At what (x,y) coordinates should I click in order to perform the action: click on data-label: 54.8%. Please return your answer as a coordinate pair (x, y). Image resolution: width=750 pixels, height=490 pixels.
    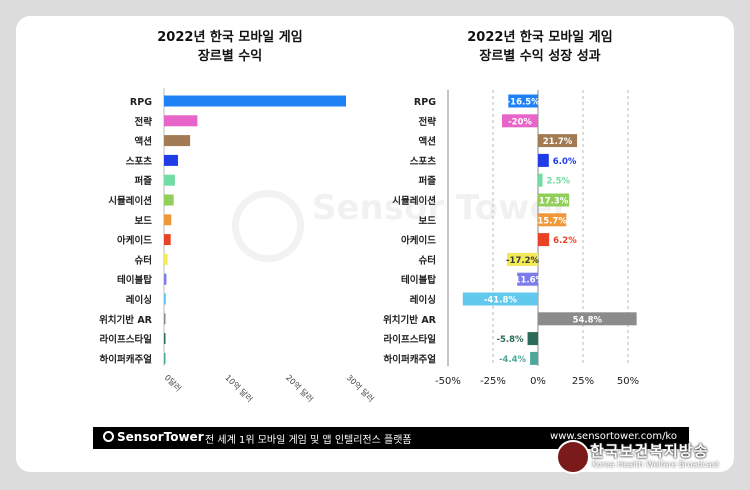
    Looking at the image, I should click on (588, 320).